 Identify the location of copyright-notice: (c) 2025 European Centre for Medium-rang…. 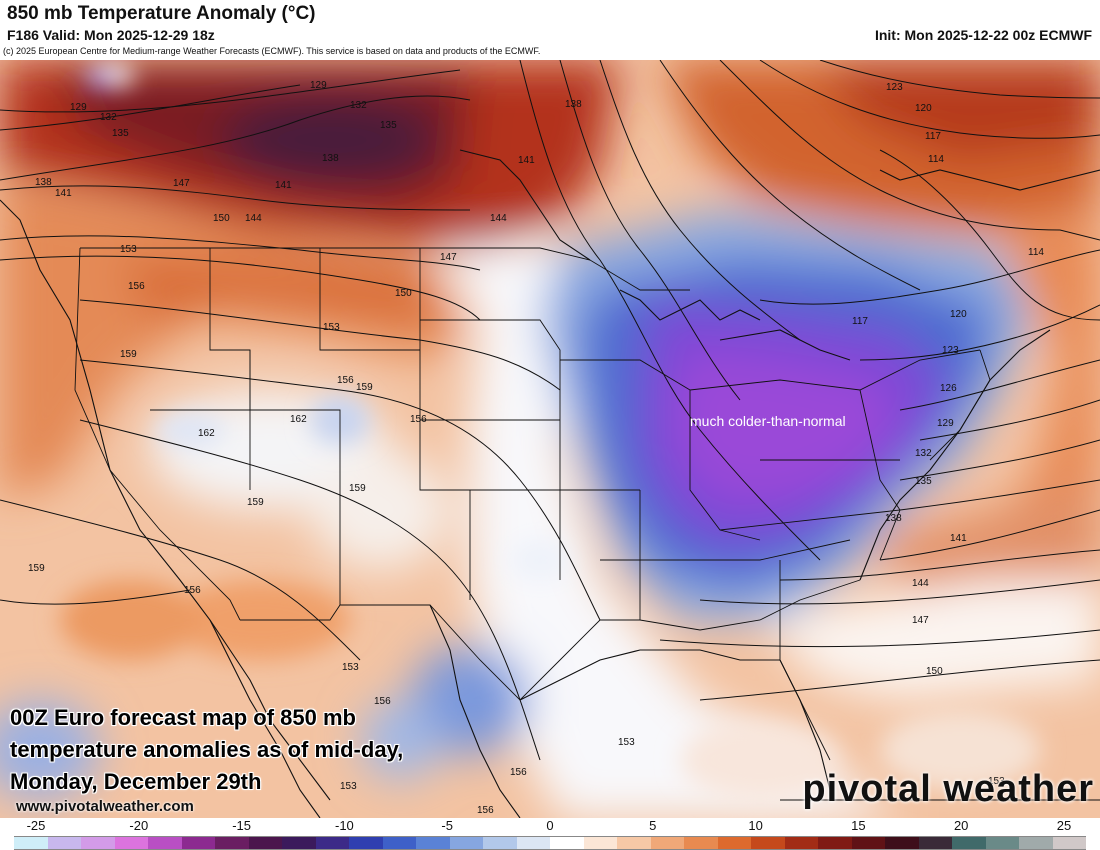
(272, 51).